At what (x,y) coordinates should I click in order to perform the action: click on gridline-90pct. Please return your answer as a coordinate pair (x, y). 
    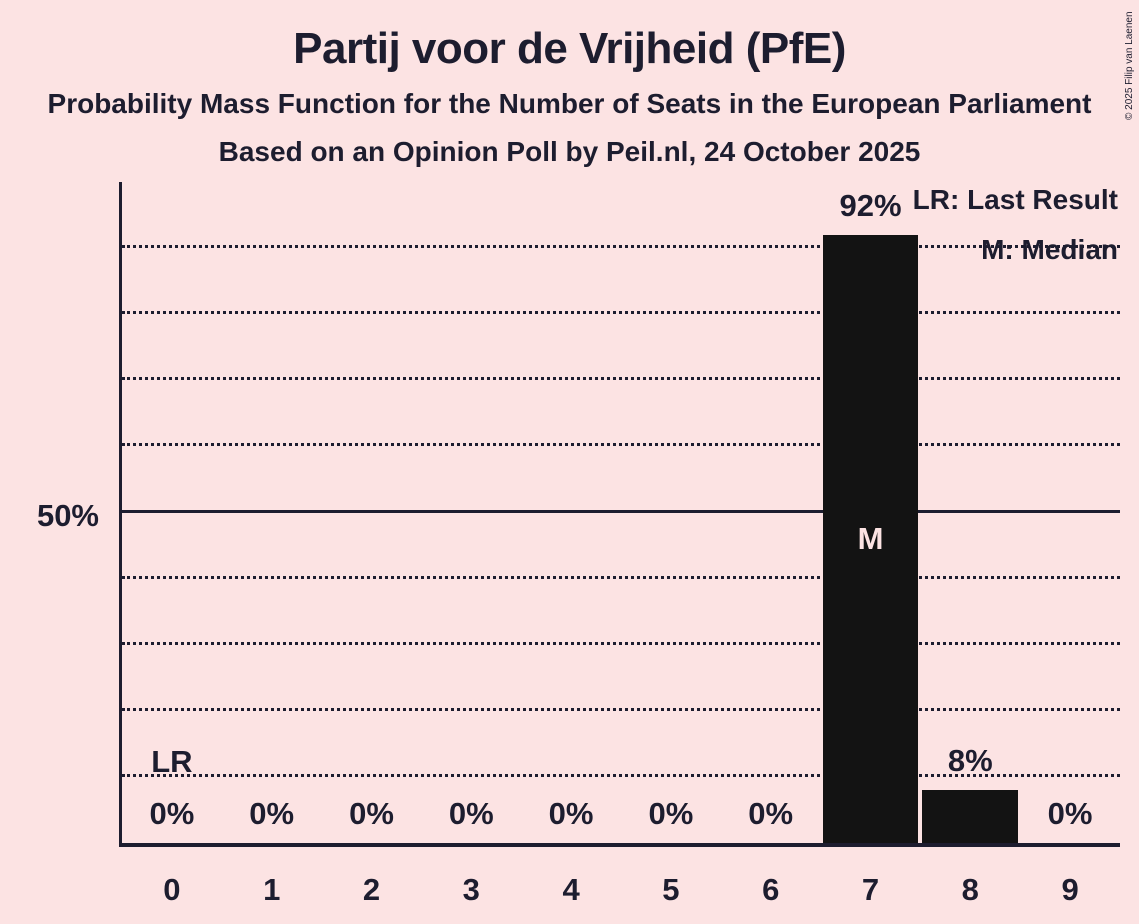
    Looking at the image, I should click on (621, 247).